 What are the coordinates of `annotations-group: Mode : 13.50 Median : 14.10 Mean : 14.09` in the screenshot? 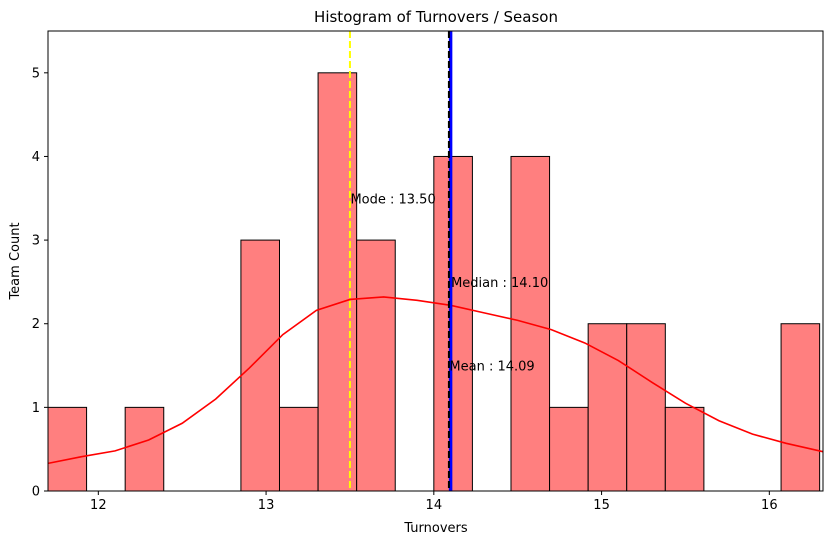 It's located at (449, 283).